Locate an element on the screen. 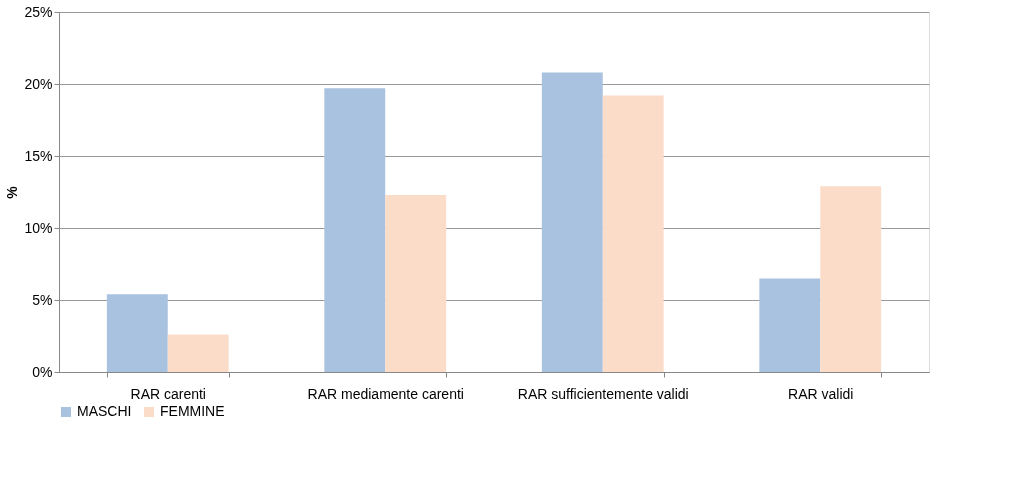 The width and height of the screenshot is (1023, 497). y-tick-label: 25% is located at coordinates (38, 11).